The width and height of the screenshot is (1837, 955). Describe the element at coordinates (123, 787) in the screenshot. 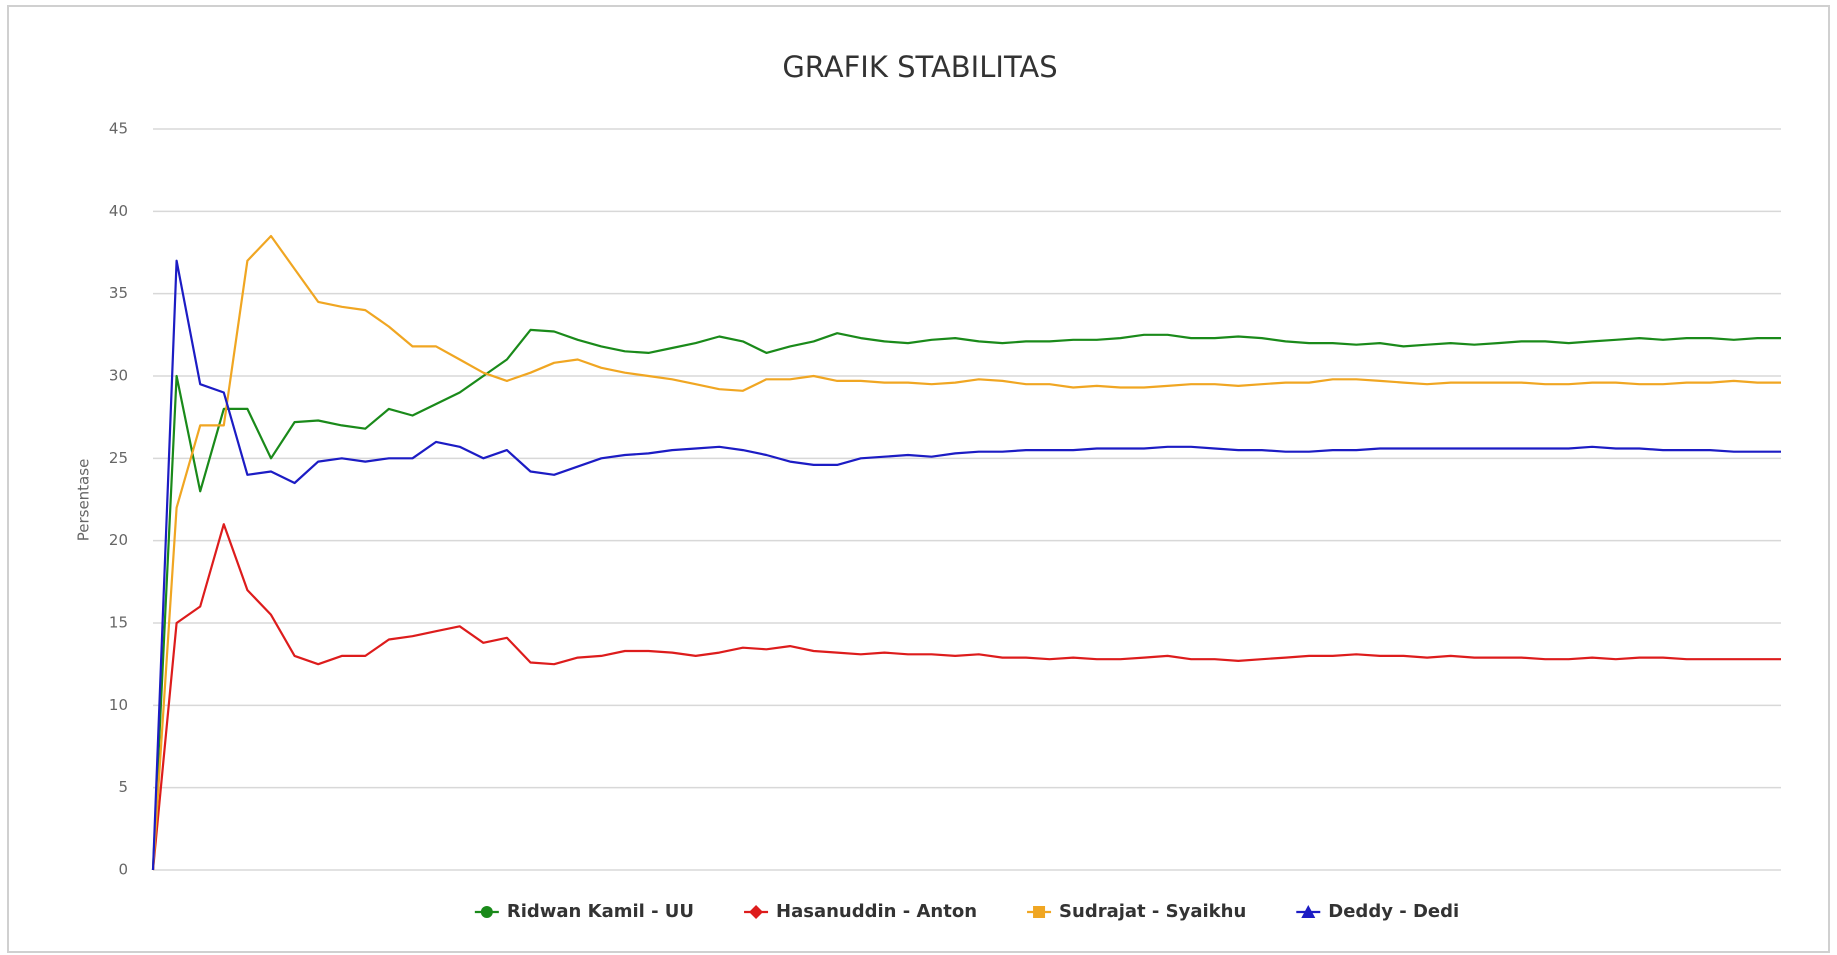

I see `y-tick-label: 5` at that location.